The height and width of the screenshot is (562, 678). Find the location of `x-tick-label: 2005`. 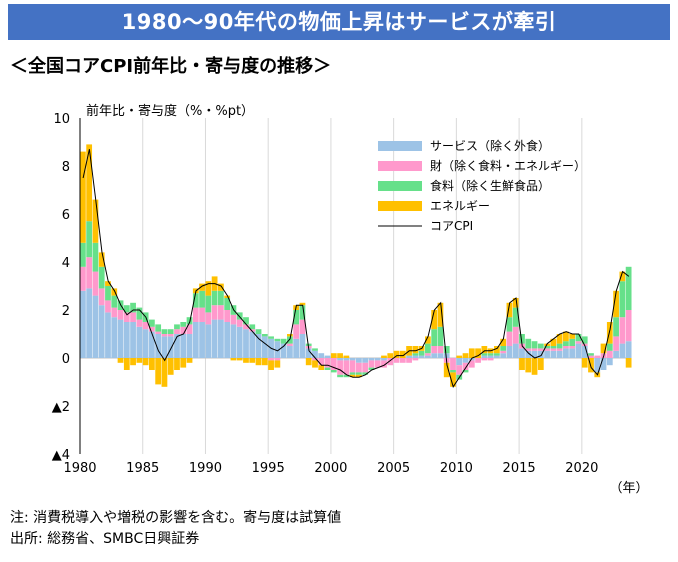

x-tick-label: 2005 is located at coordinates (393, 468).